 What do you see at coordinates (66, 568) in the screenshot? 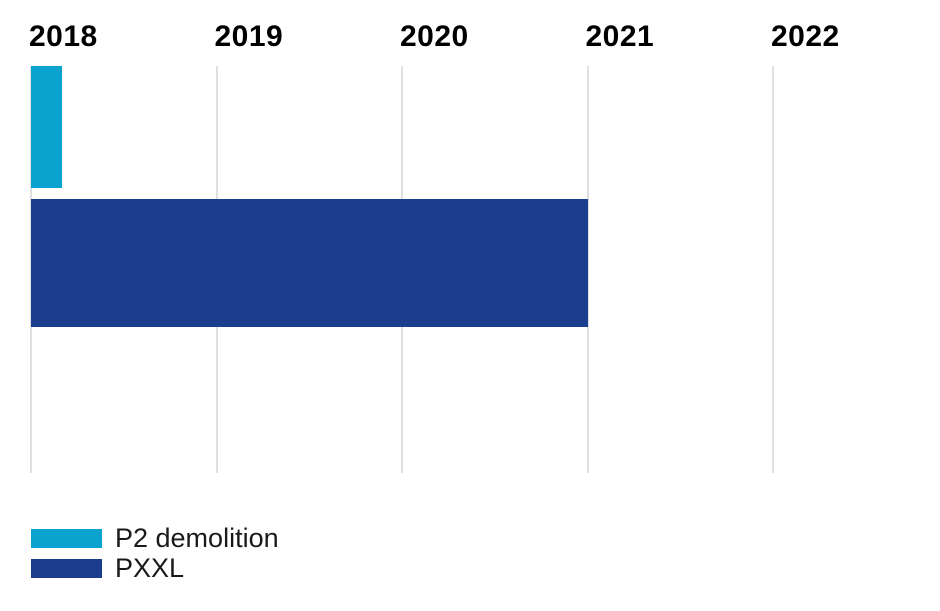
I see `legend-swatch-pxxl` at bounding box center [66, 568].